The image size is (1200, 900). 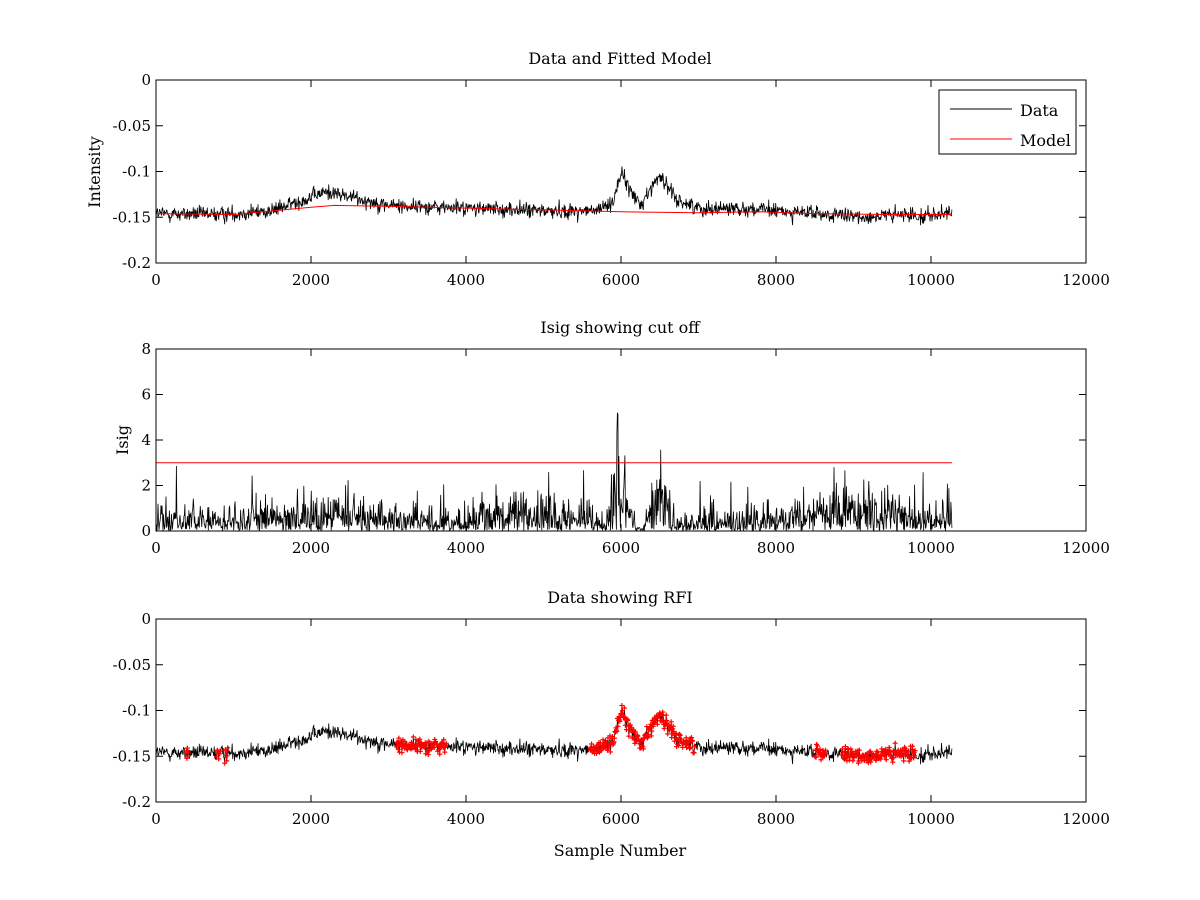 I want to click on y-tick-label: 2, so click(x=146, y=486).